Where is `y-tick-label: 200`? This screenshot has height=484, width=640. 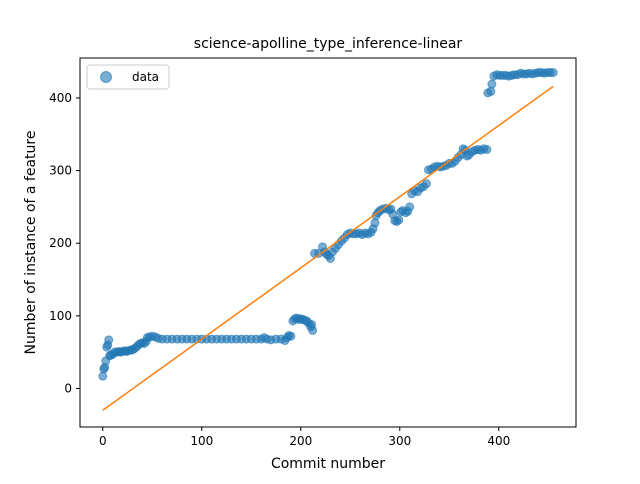
y-tick-label: 200 is located at coordinates (60, 243).